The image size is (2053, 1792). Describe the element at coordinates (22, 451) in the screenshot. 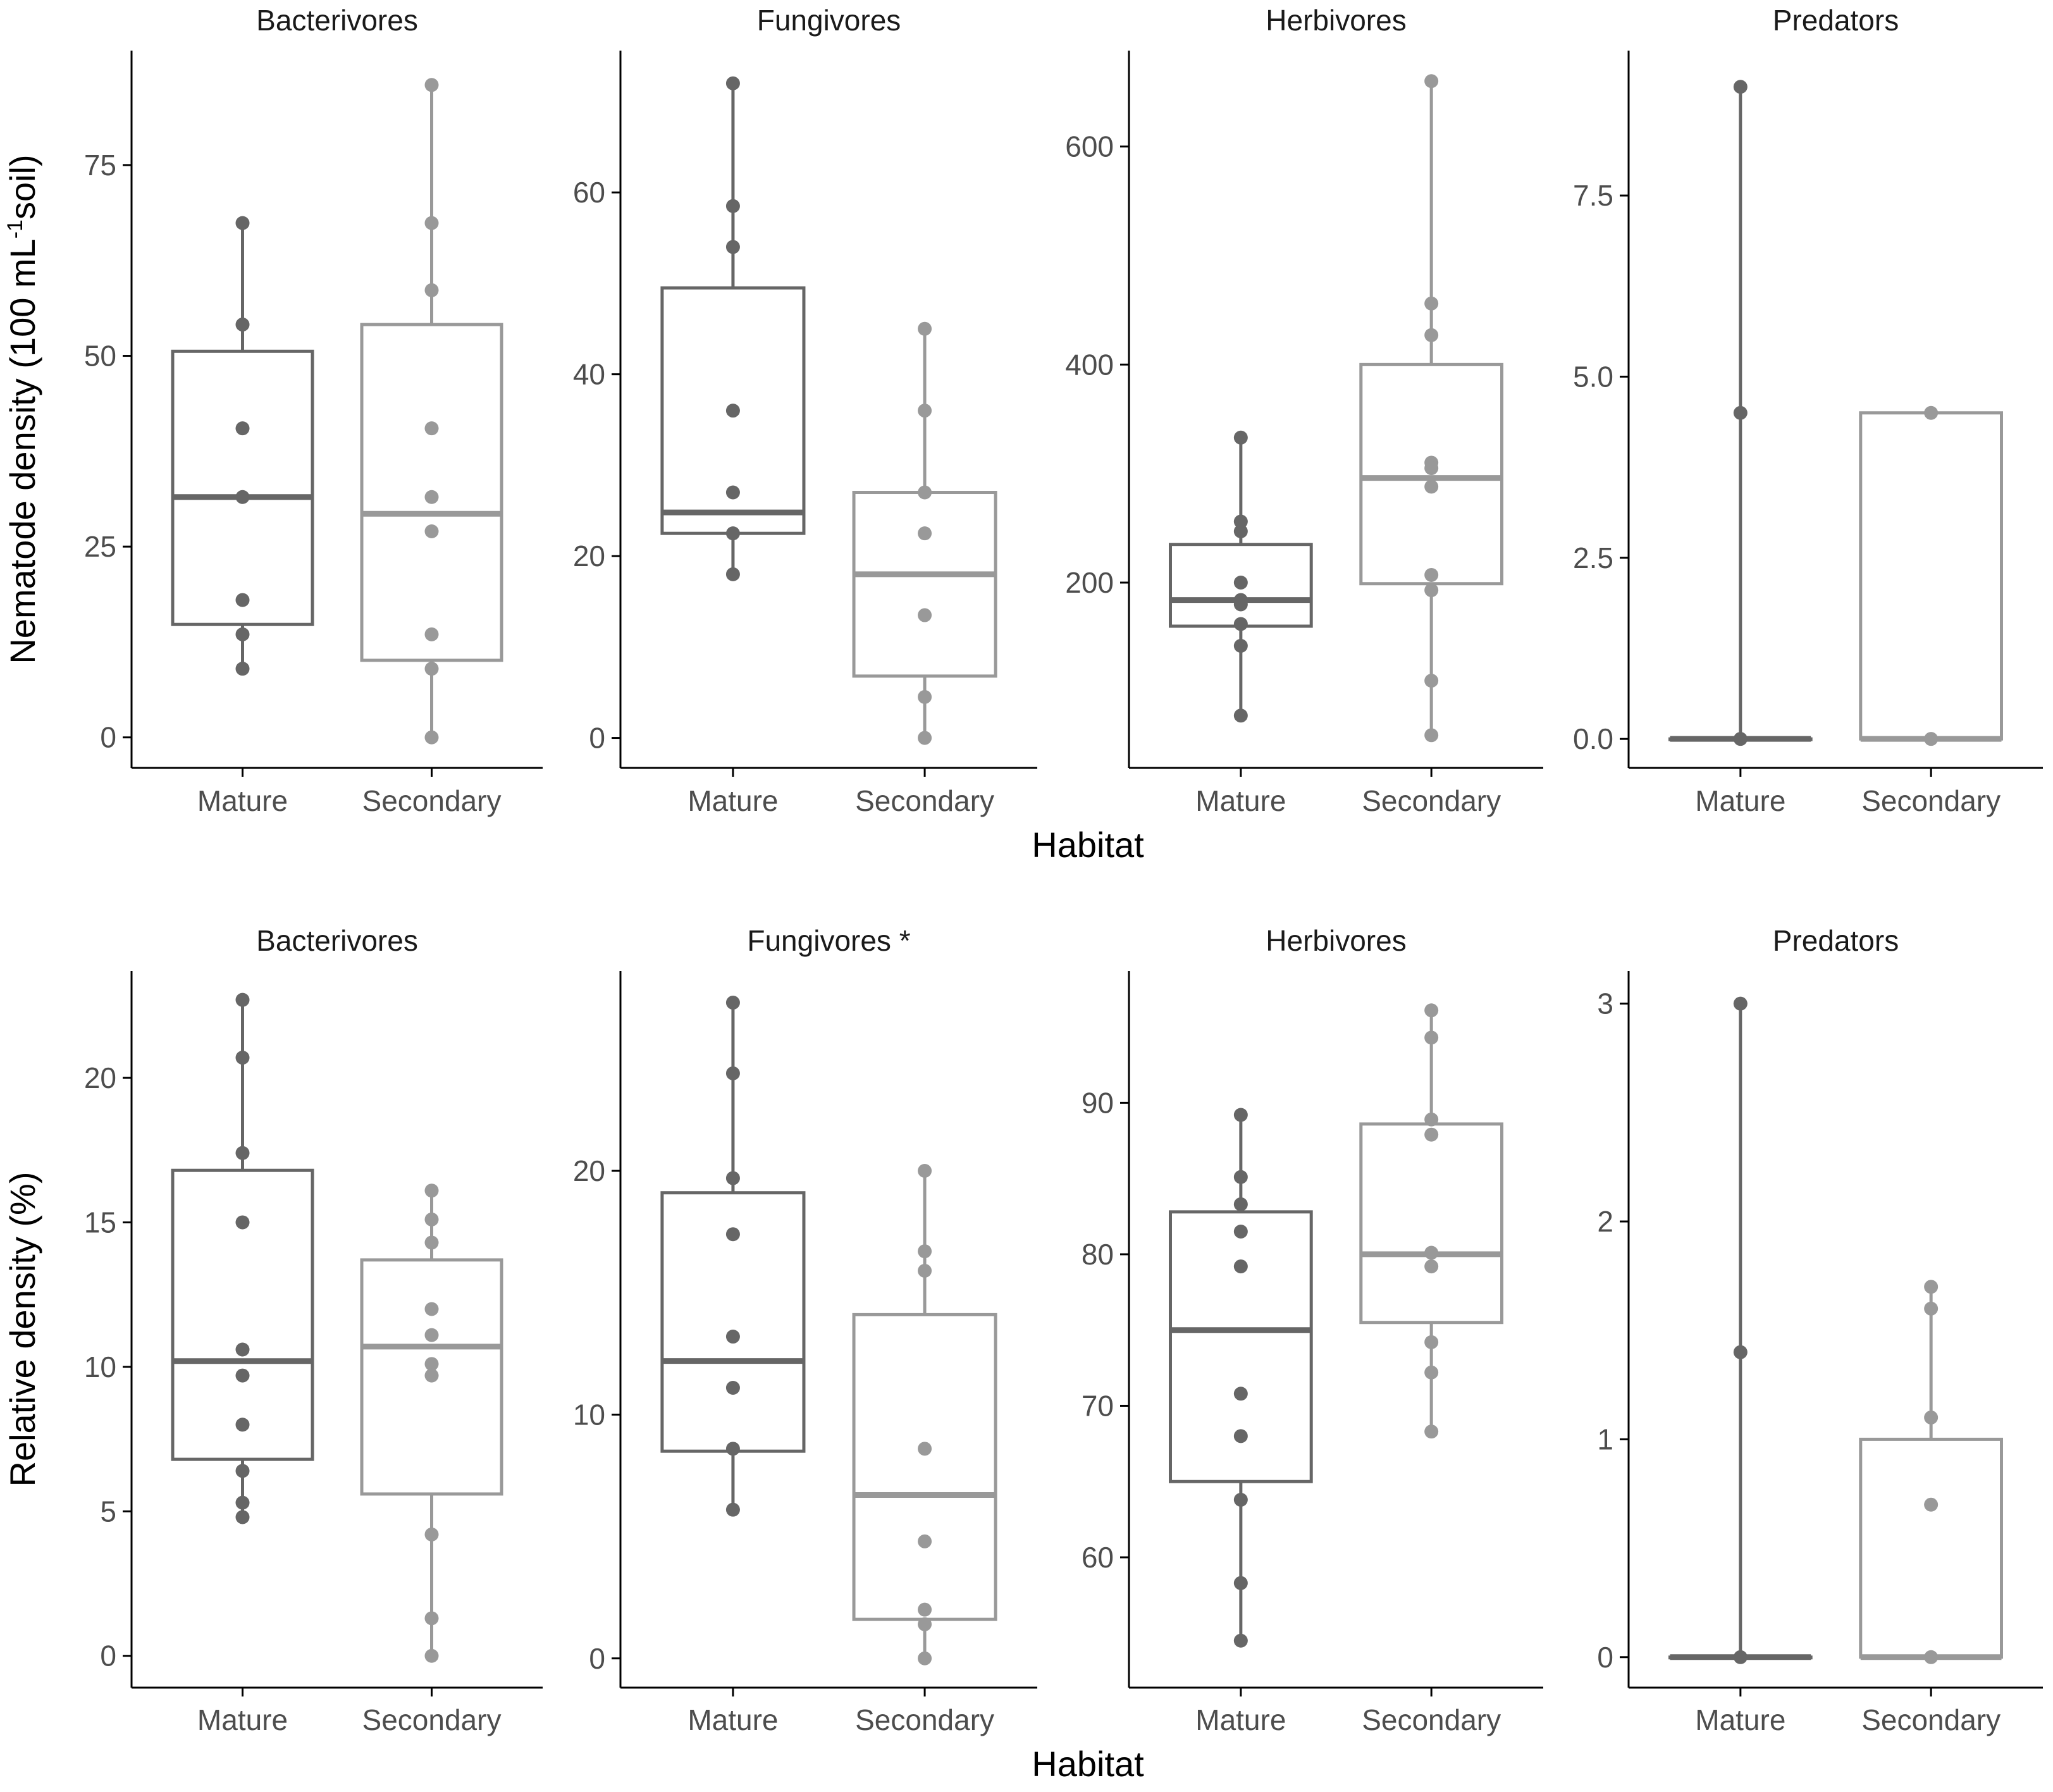

I see `y-axis-title-part: Nematode density (100 mL` at that location.